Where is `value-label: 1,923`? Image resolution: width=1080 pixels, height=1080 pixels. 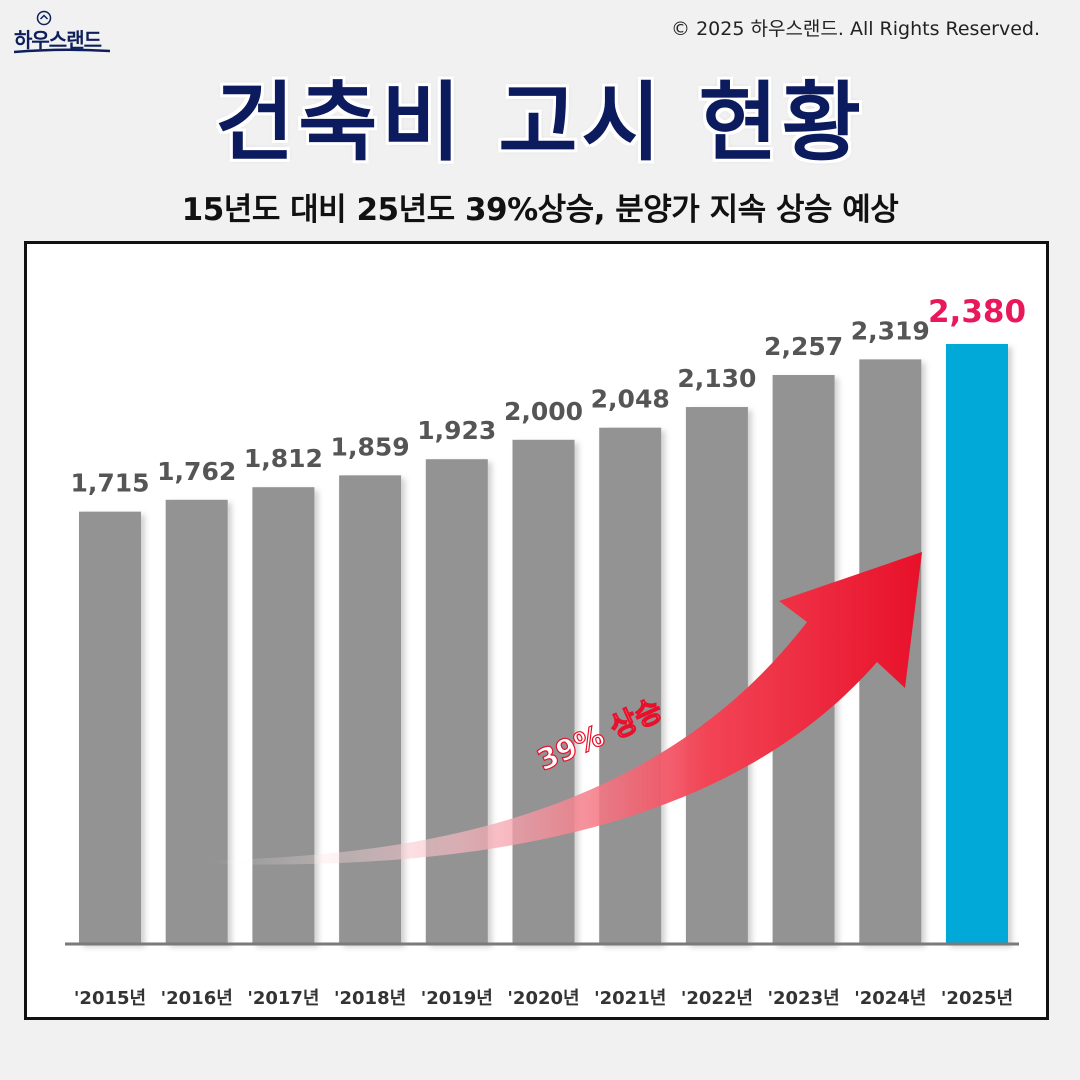 value-label: 1,923 is located at coordinates (456, 430).